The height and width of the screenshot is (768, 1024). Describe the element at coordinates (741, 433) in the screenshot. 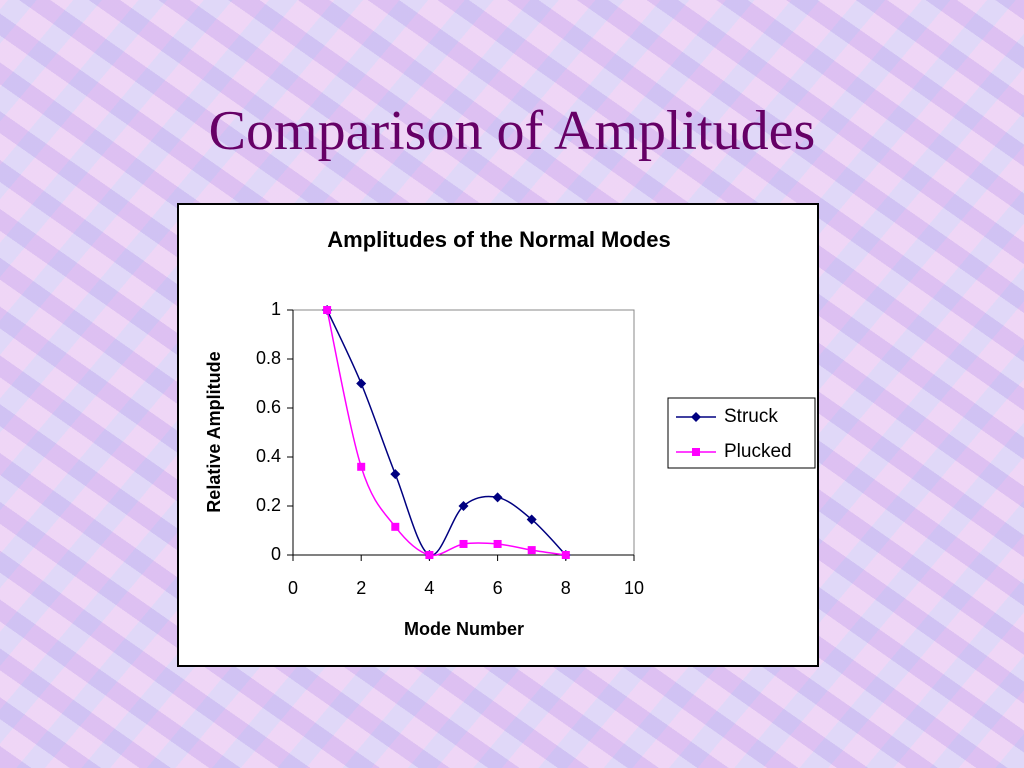

I see `legend` at that location.